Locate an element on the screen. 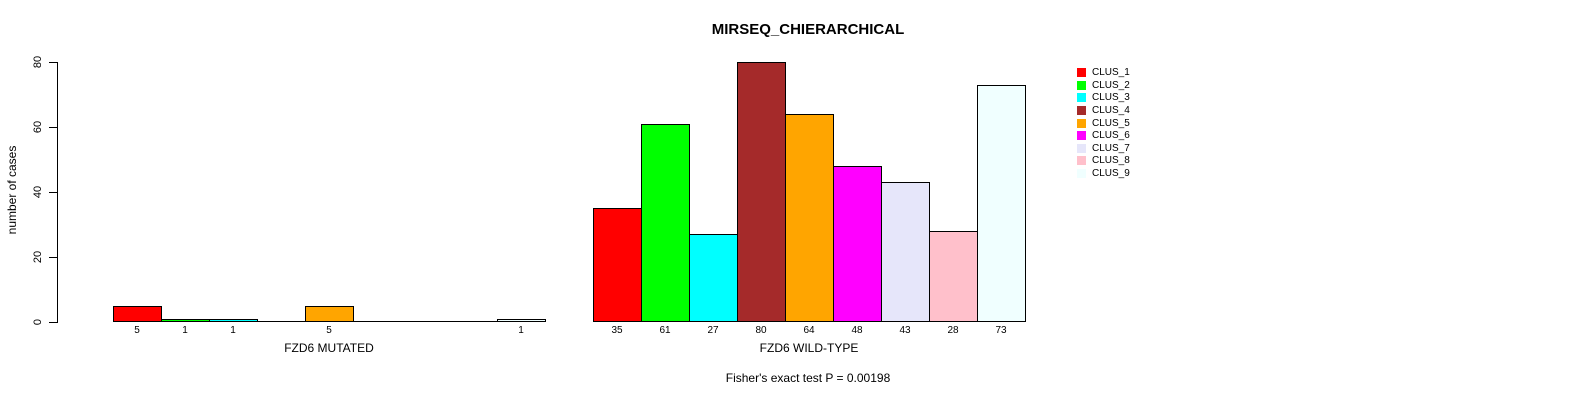 This screenshot has height=400, width=1590. legend-label: CLUS_4 is located at coordinates (1111, 110).